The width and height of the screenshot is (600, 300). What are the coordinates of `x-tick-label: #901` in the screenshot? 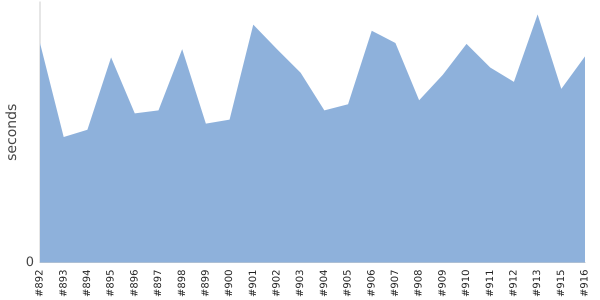 It's located at (253, 284).